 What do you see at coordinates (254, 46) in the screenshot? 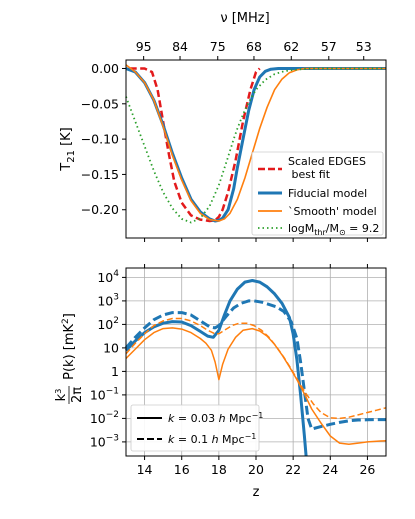
I see `top-axis-tick-label: 68` at bounding box center [254, 46].